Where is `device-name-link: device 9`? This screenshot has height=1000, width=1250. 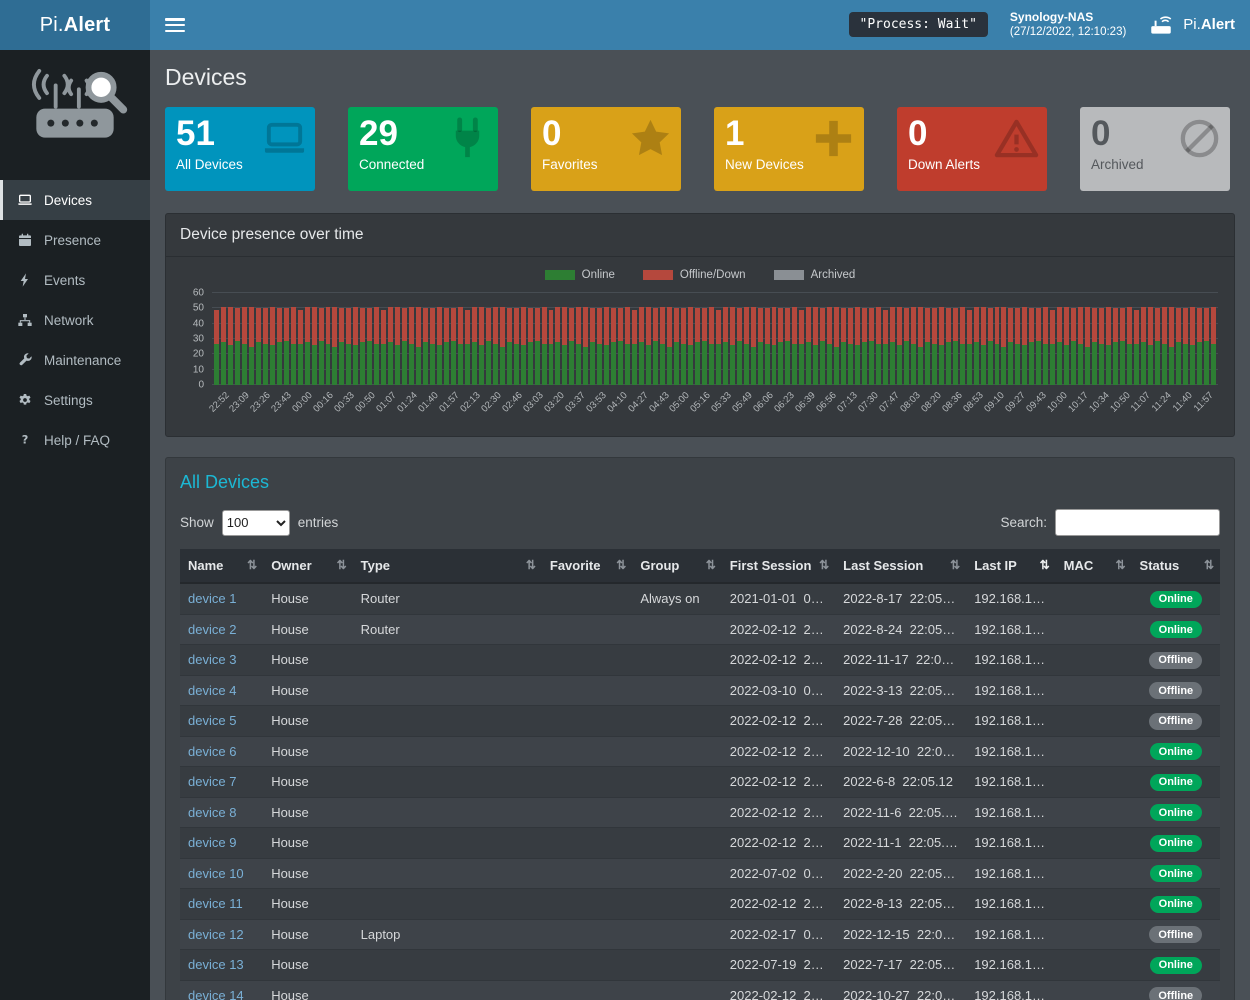
device-name-link: device 9 is located at coordinates (212, 843).